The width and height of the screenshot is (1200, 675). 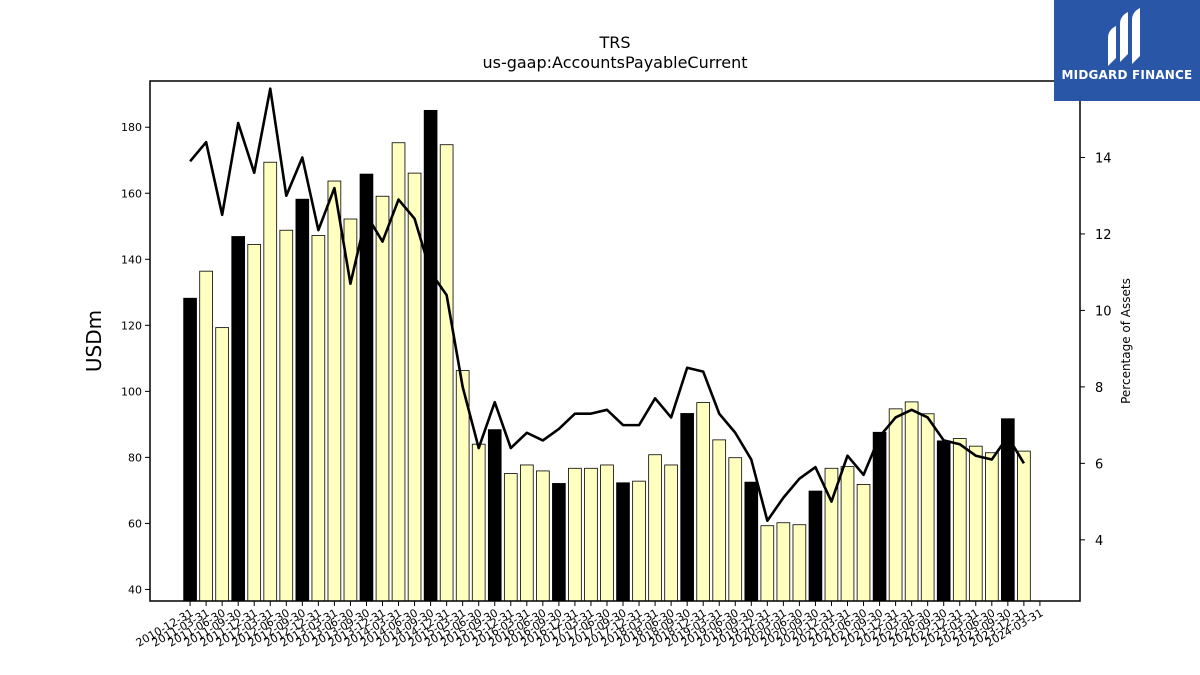 What do you see at coordinates (131, 127) in the screenshot?
I see `y-tick-label: 180` at bounding box center [131, 127].